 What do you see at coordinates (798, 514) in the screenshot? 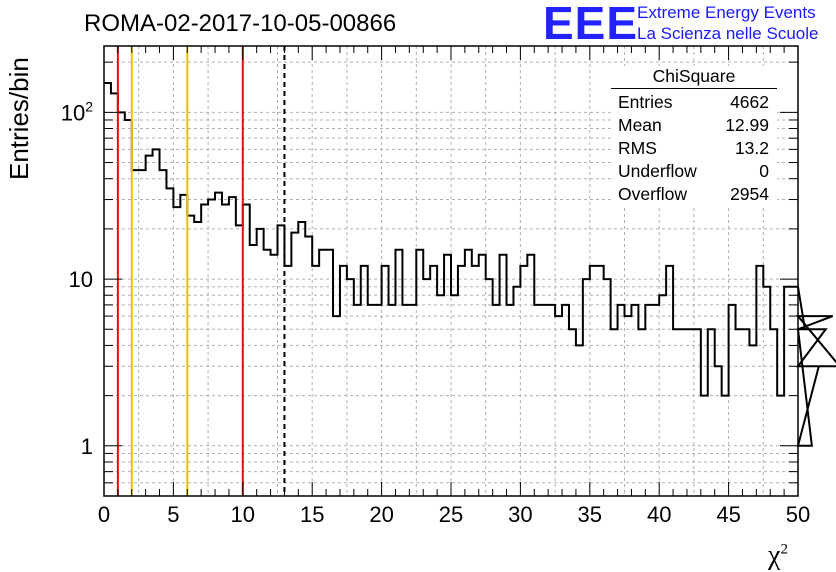
I see `x-tick-label: 50` at bounding box center [798, 514].